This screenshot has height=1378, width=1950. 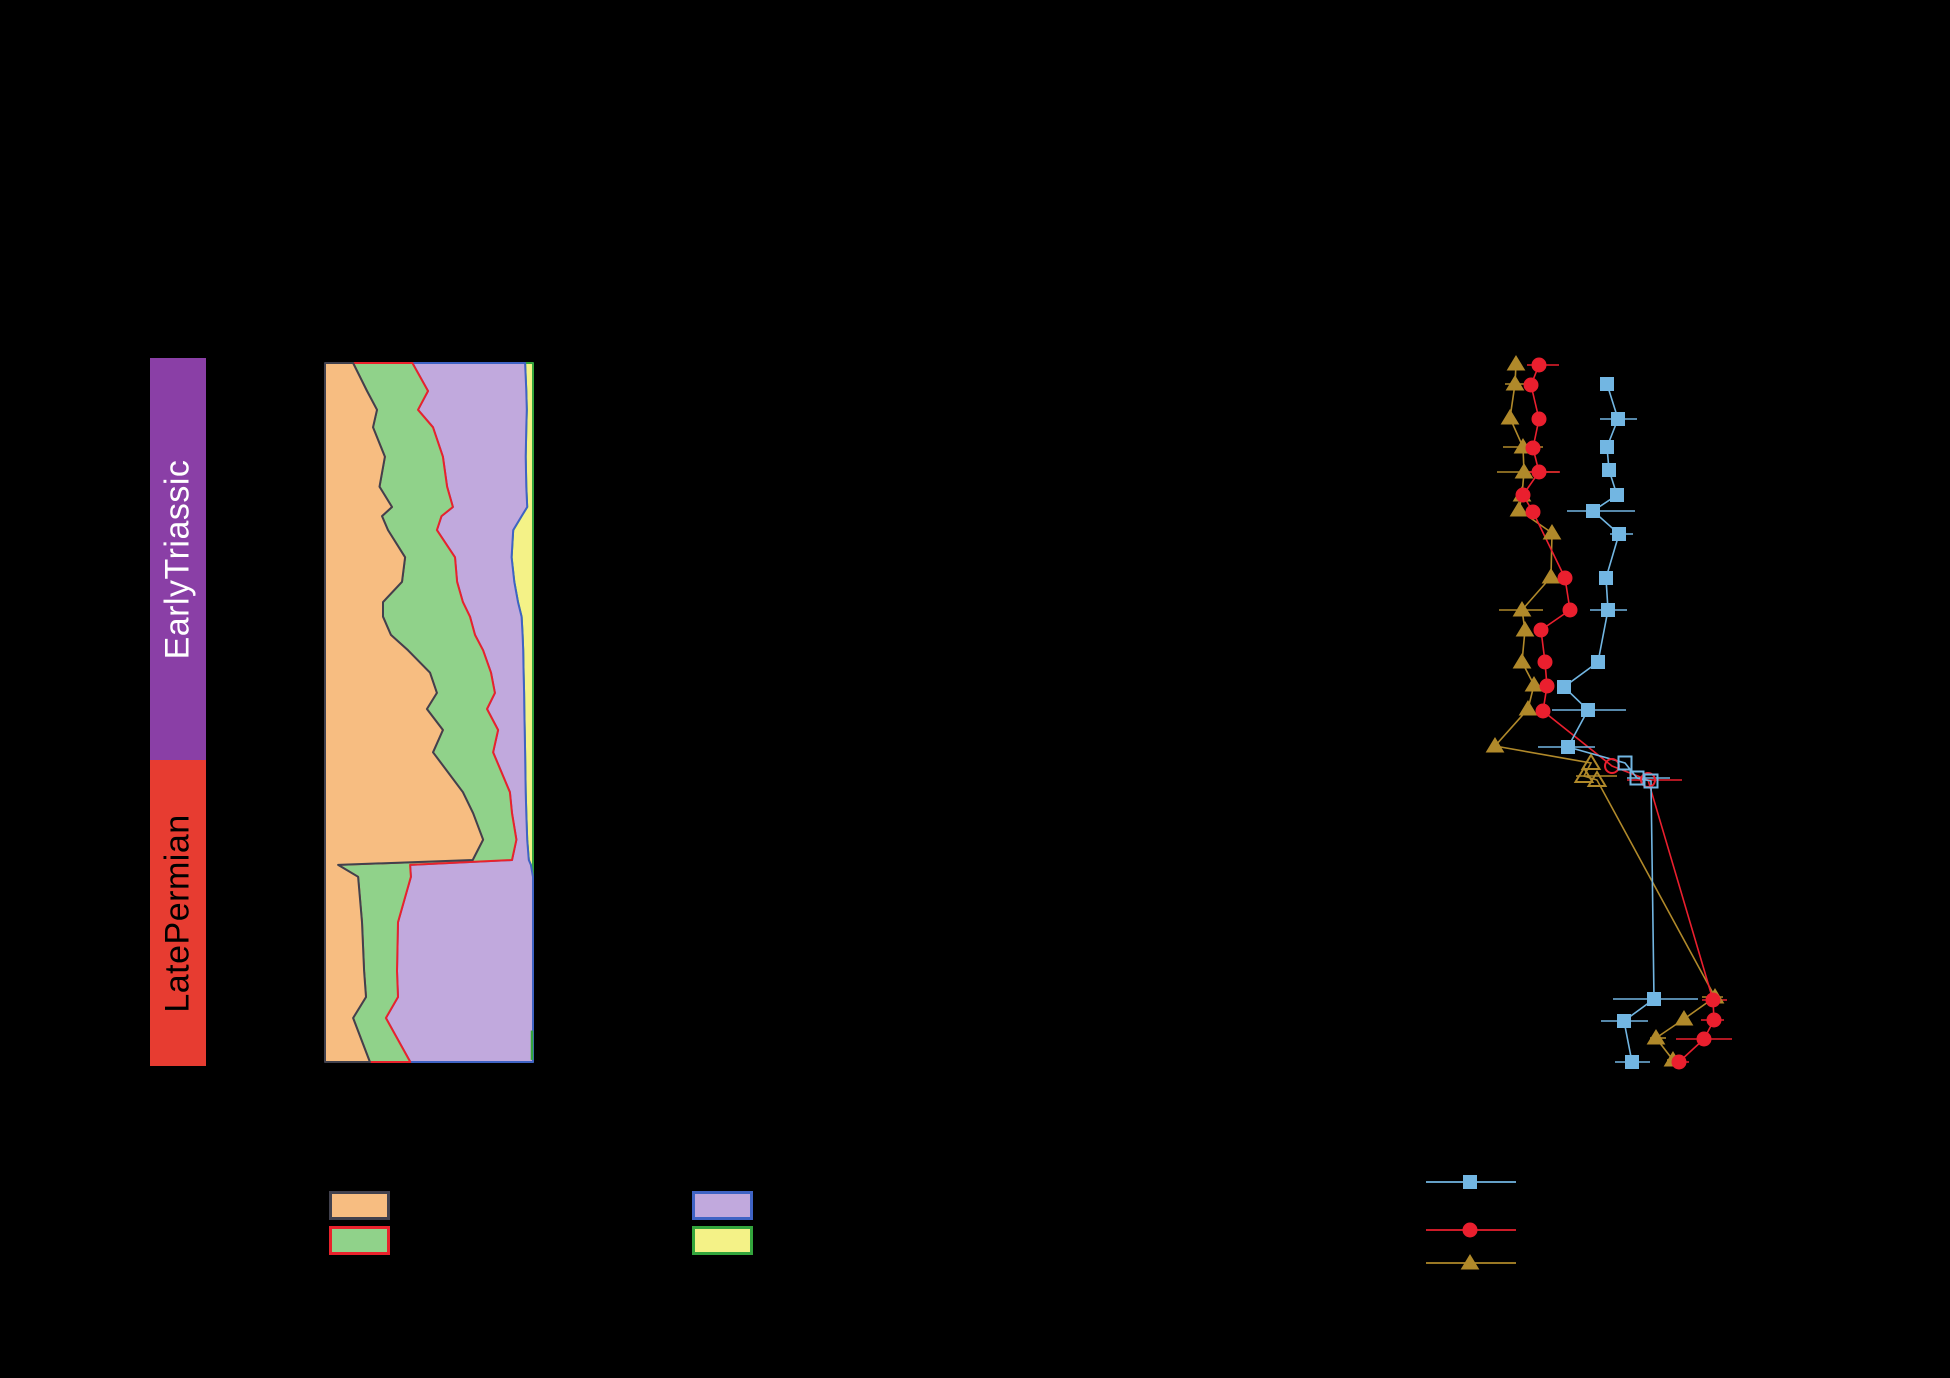 I want to click on depth-profile-scatter-chart, so click(x=1608, y=712).